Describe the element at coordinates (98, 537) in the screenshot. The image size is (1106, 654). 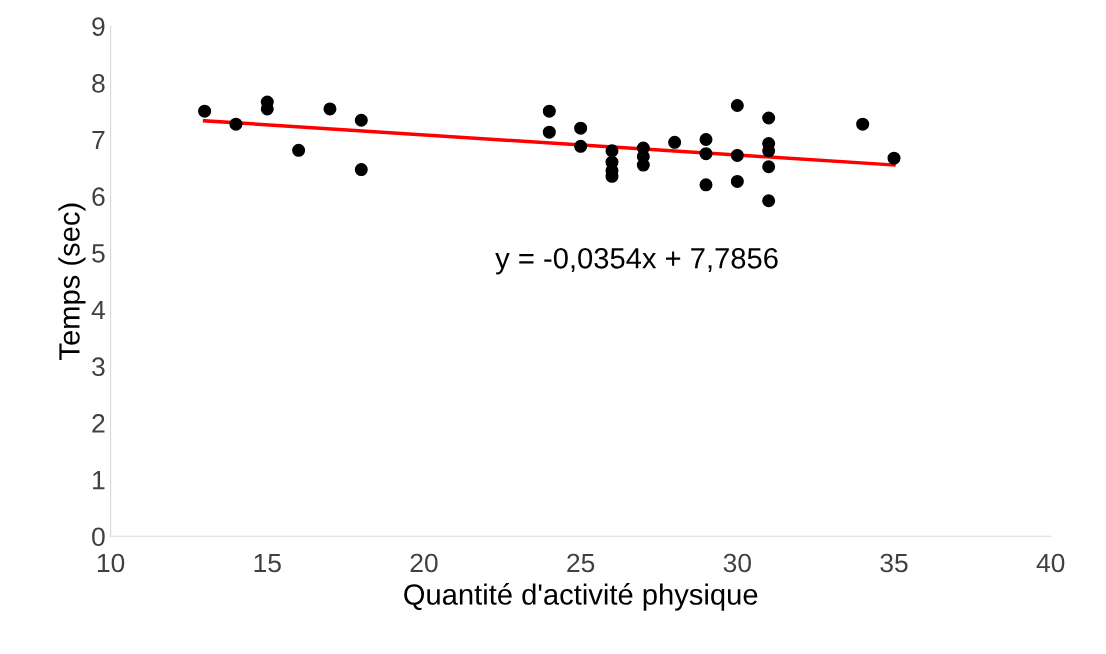
I see `y-tick-label: 0` at that location.